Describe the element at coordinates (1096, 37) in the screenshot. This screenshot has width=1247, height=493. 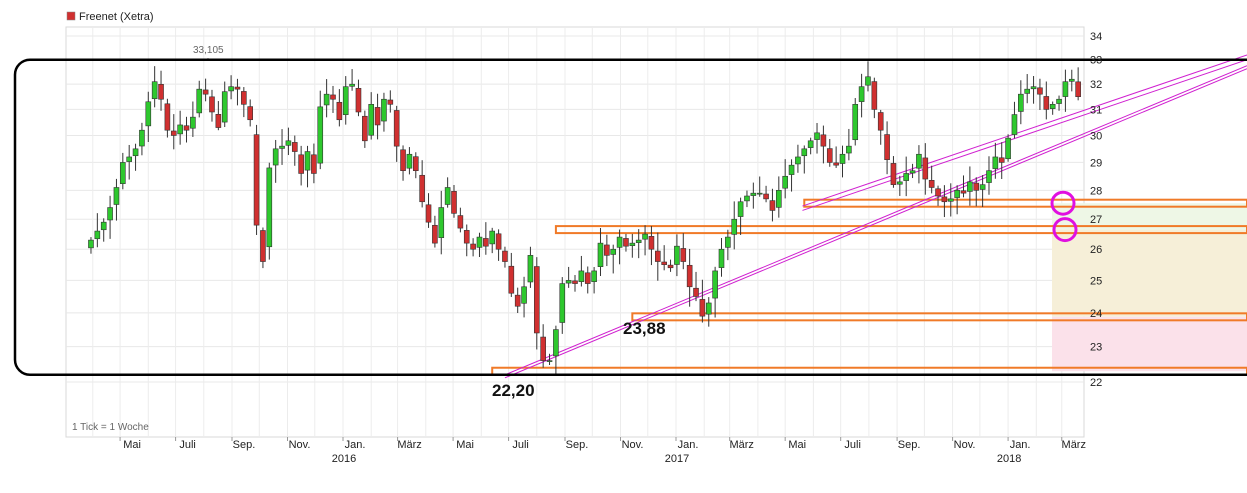
I see `y-tick-label: 34` at that location.